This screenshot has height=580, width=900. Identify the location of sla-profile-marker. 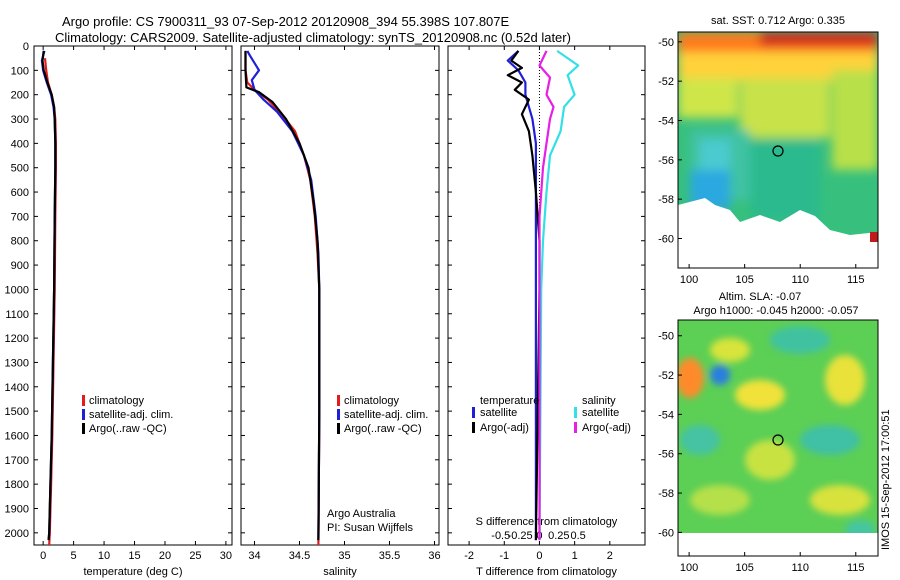
(778, 440).